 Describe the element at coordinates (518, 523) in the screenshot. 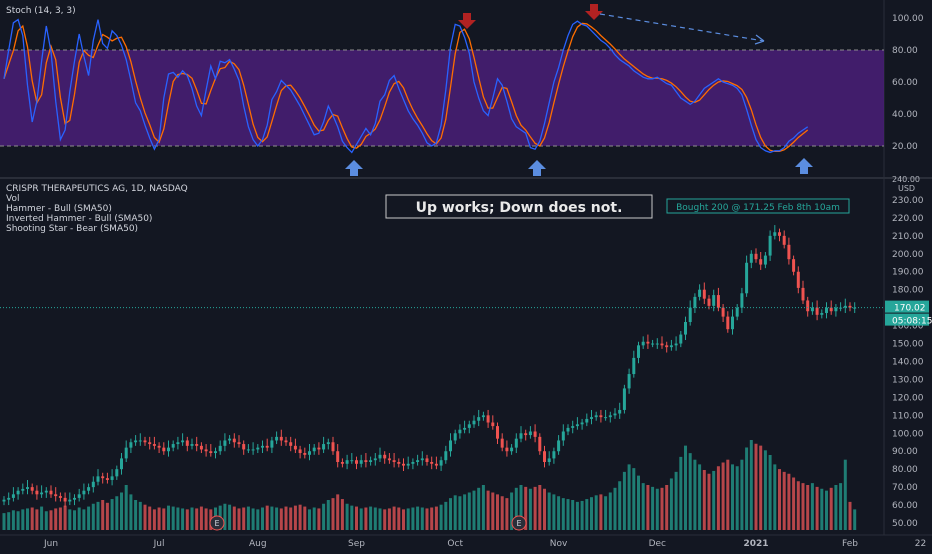

I see `earnings-marker-label: E` at that location.